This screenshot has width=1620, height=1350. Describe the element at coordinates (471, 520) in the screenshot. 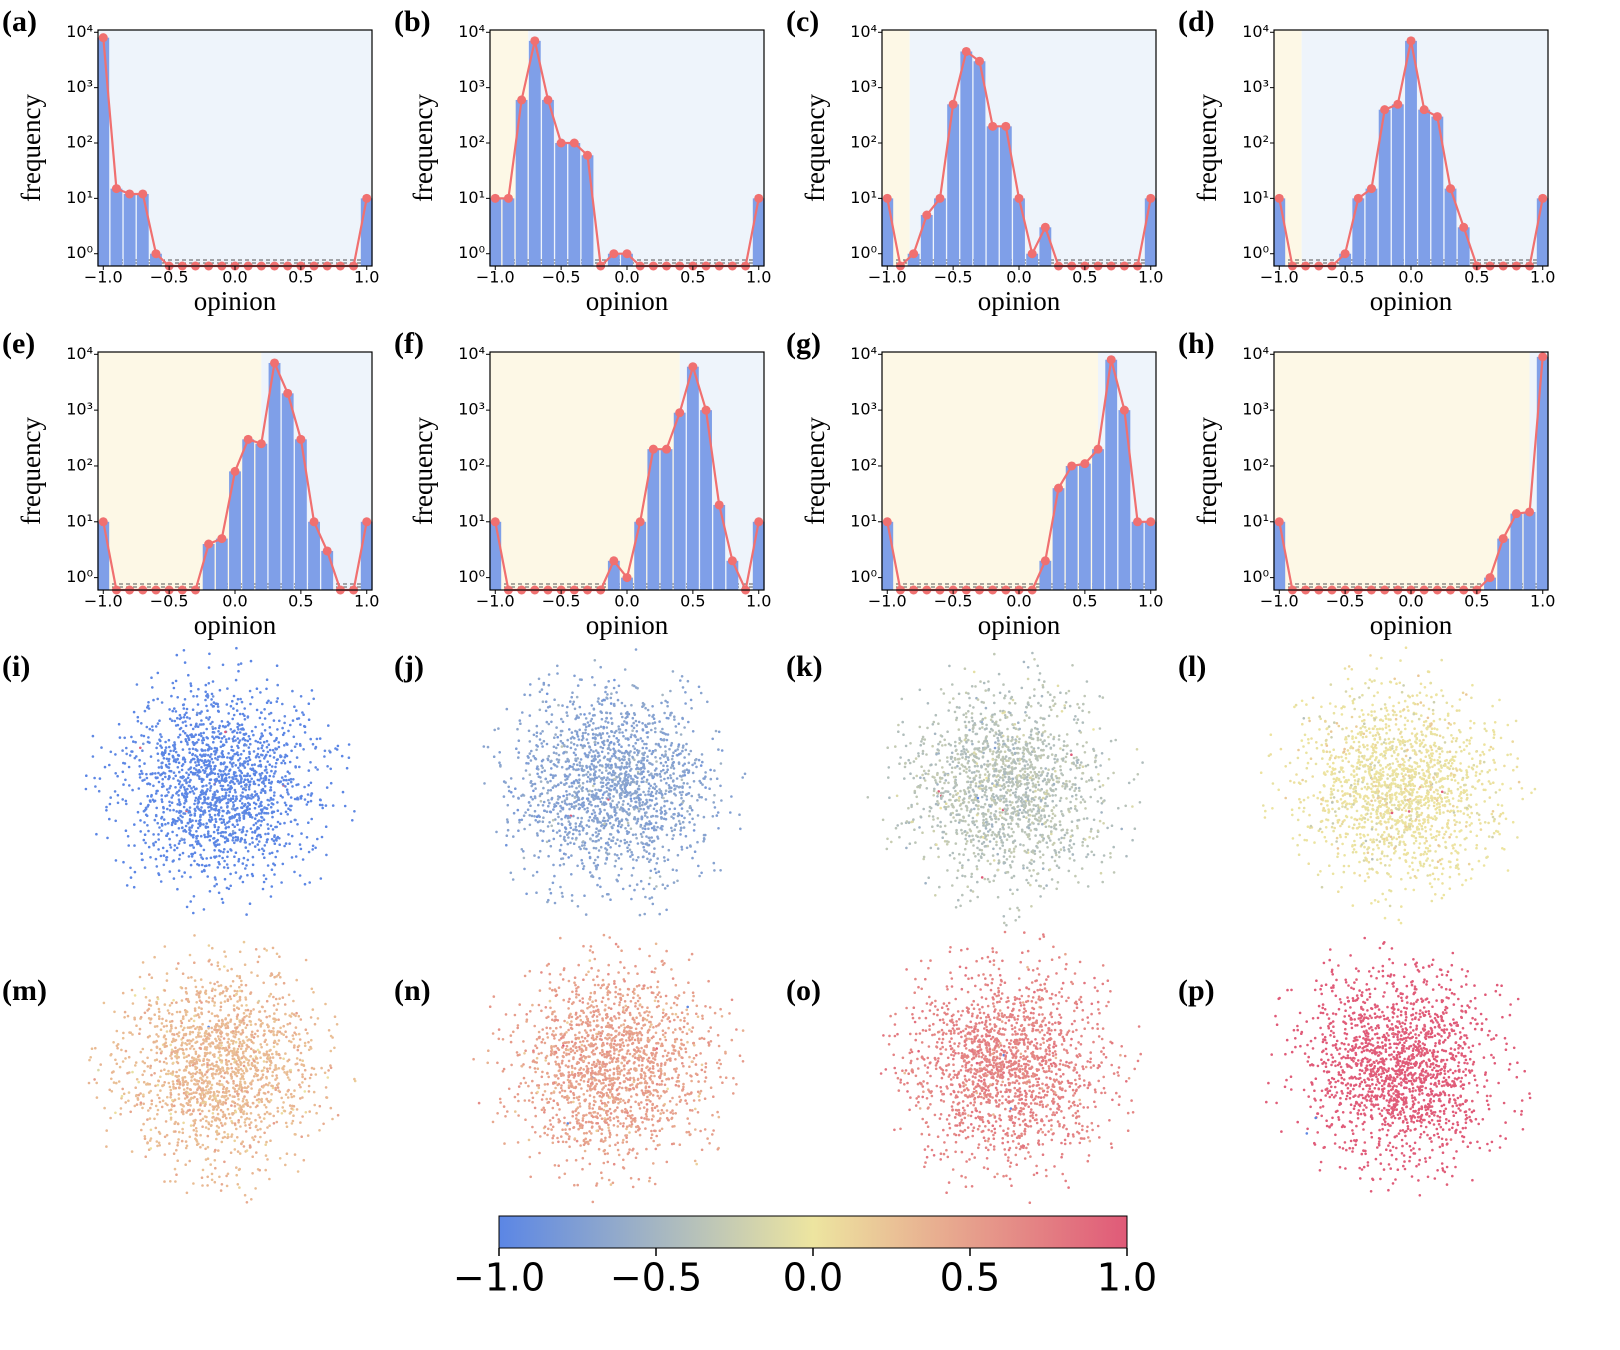

I see `y-tick-label: 10¹` at that location.